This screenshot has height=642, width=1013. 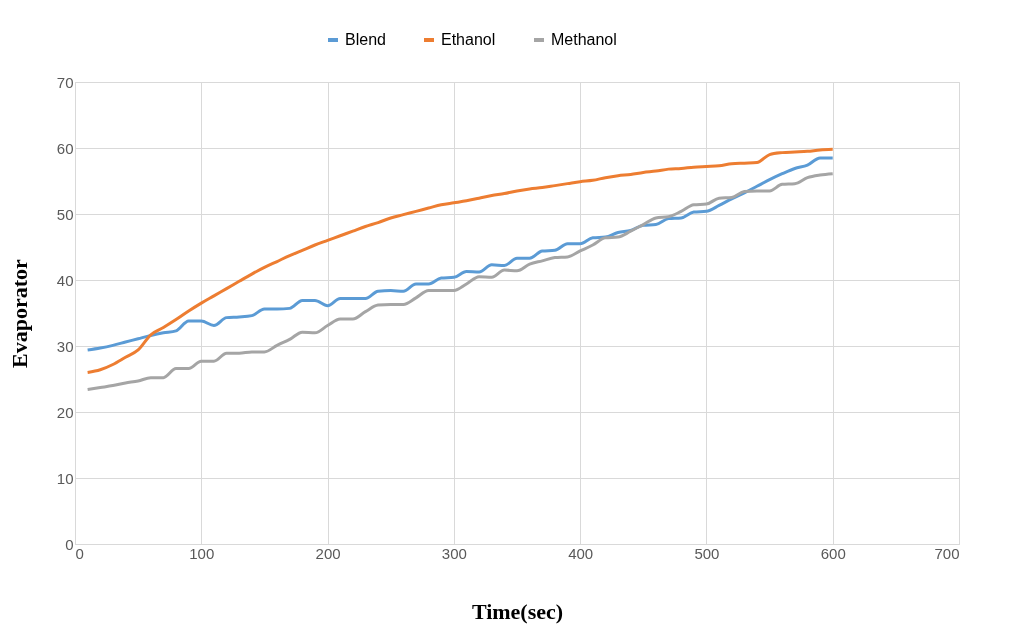 What do you see at coordinates (707, 553) in the screenshot?
I see `x-tick-label: 500` at bounding box center [707, 553].